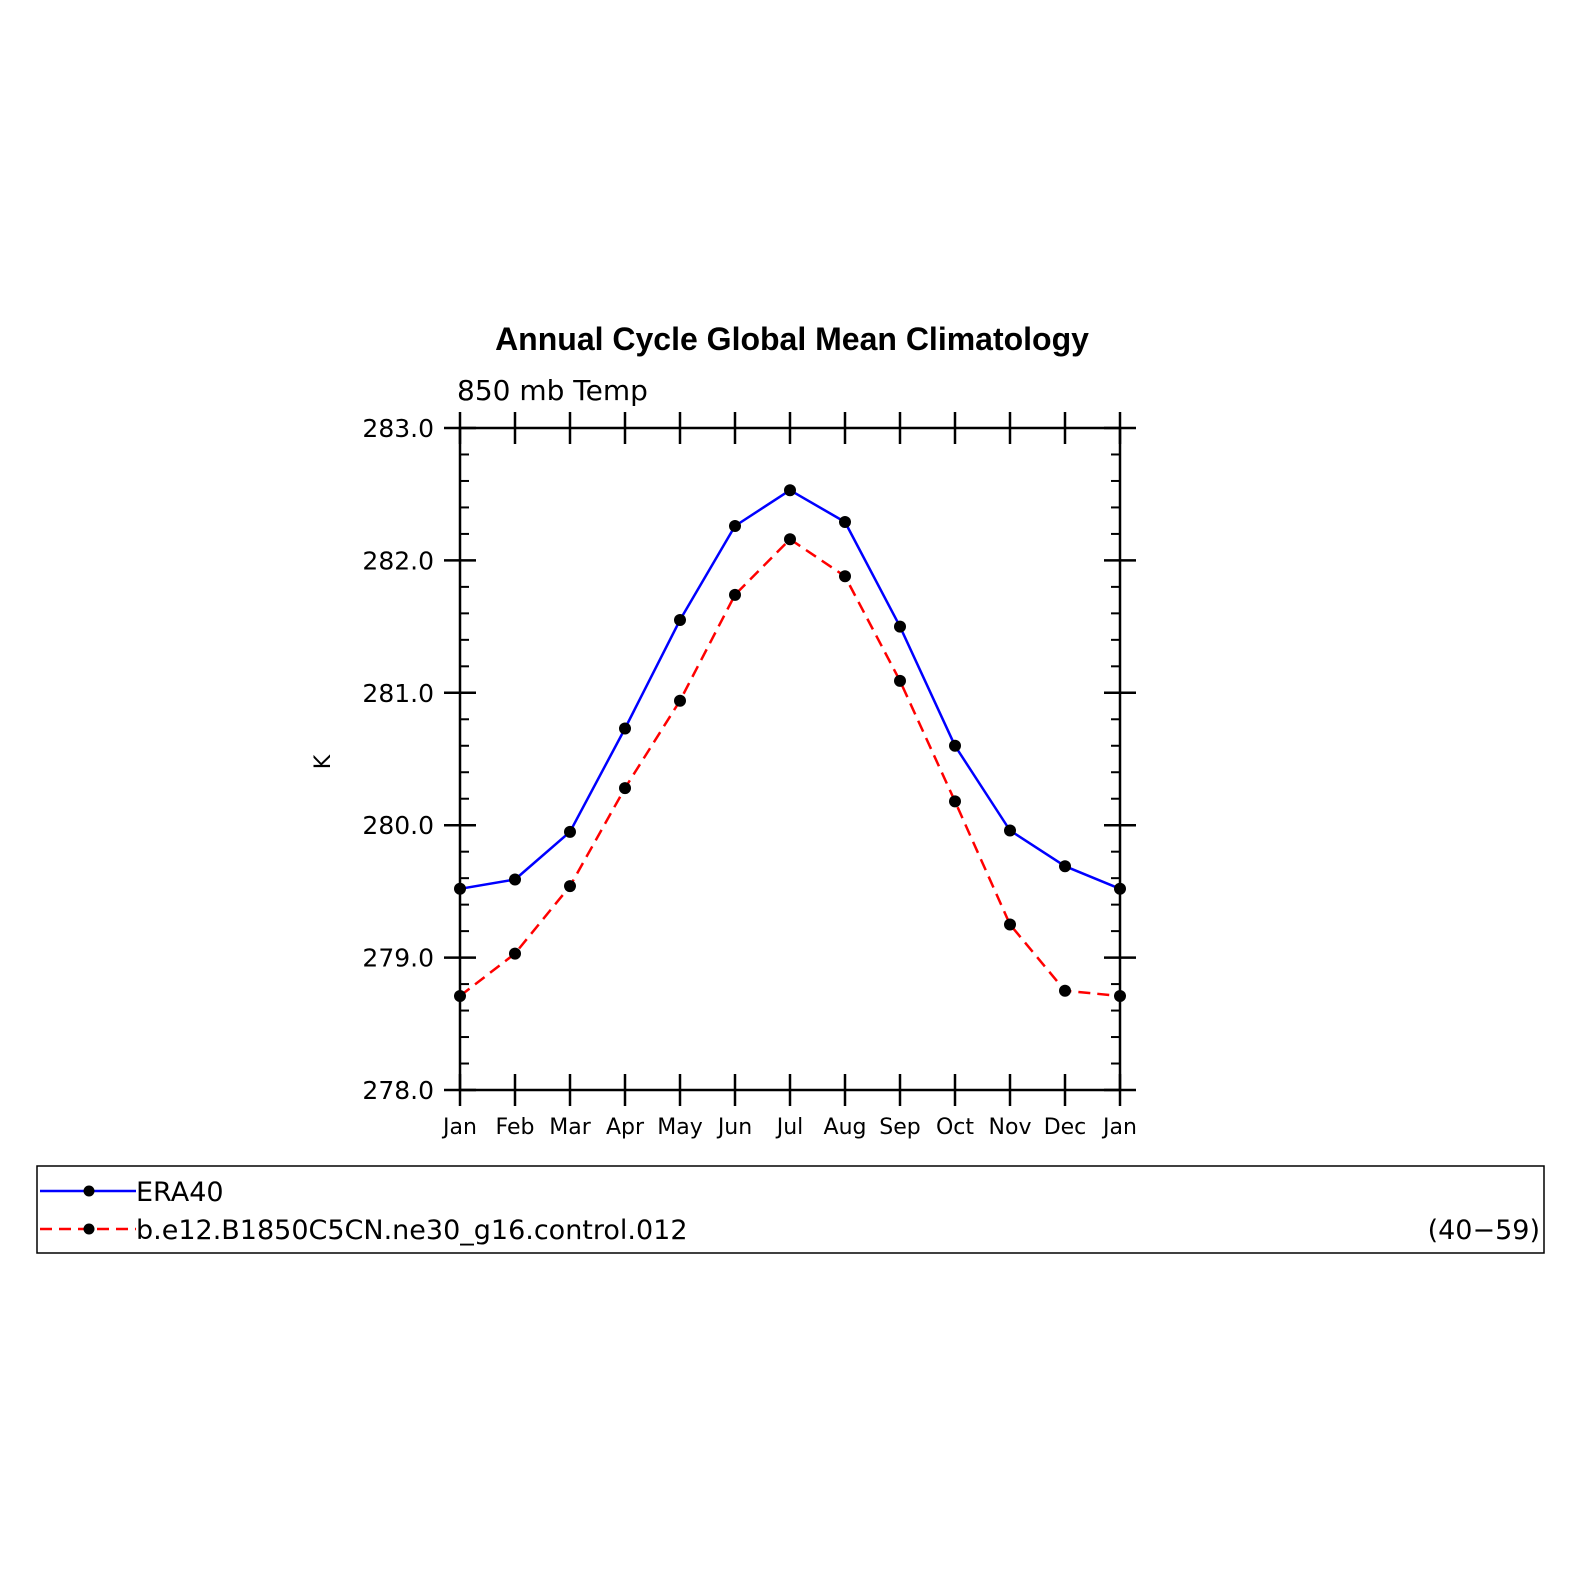  What do you see at coordinates (89, 1191) in the screenshot?
I see `legend-marker-era40` at bounding box center [89, 1191].